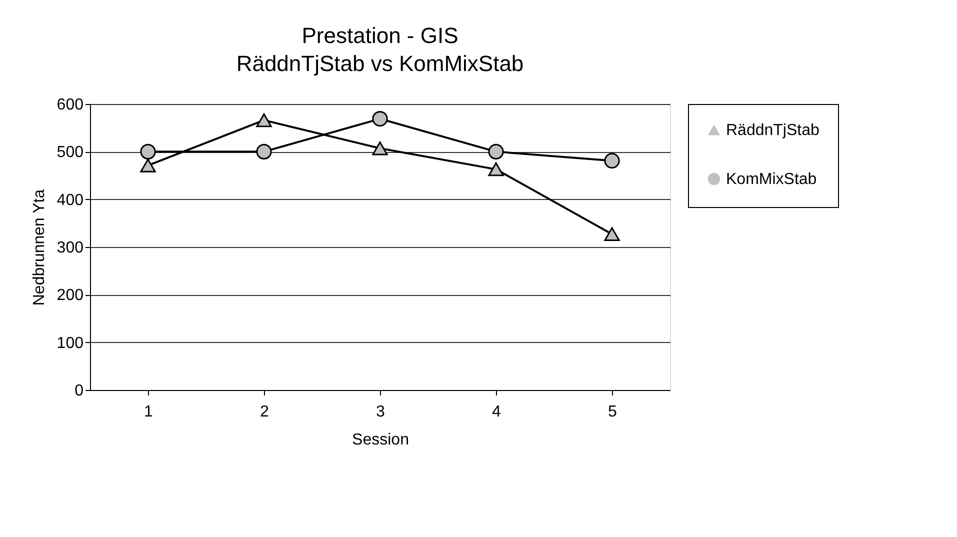 The width and height of the screenshot is (957, 537). Describe the element at coordinates (70, 200) in the screenshot. I see `y-tick-label: 400` at that location.